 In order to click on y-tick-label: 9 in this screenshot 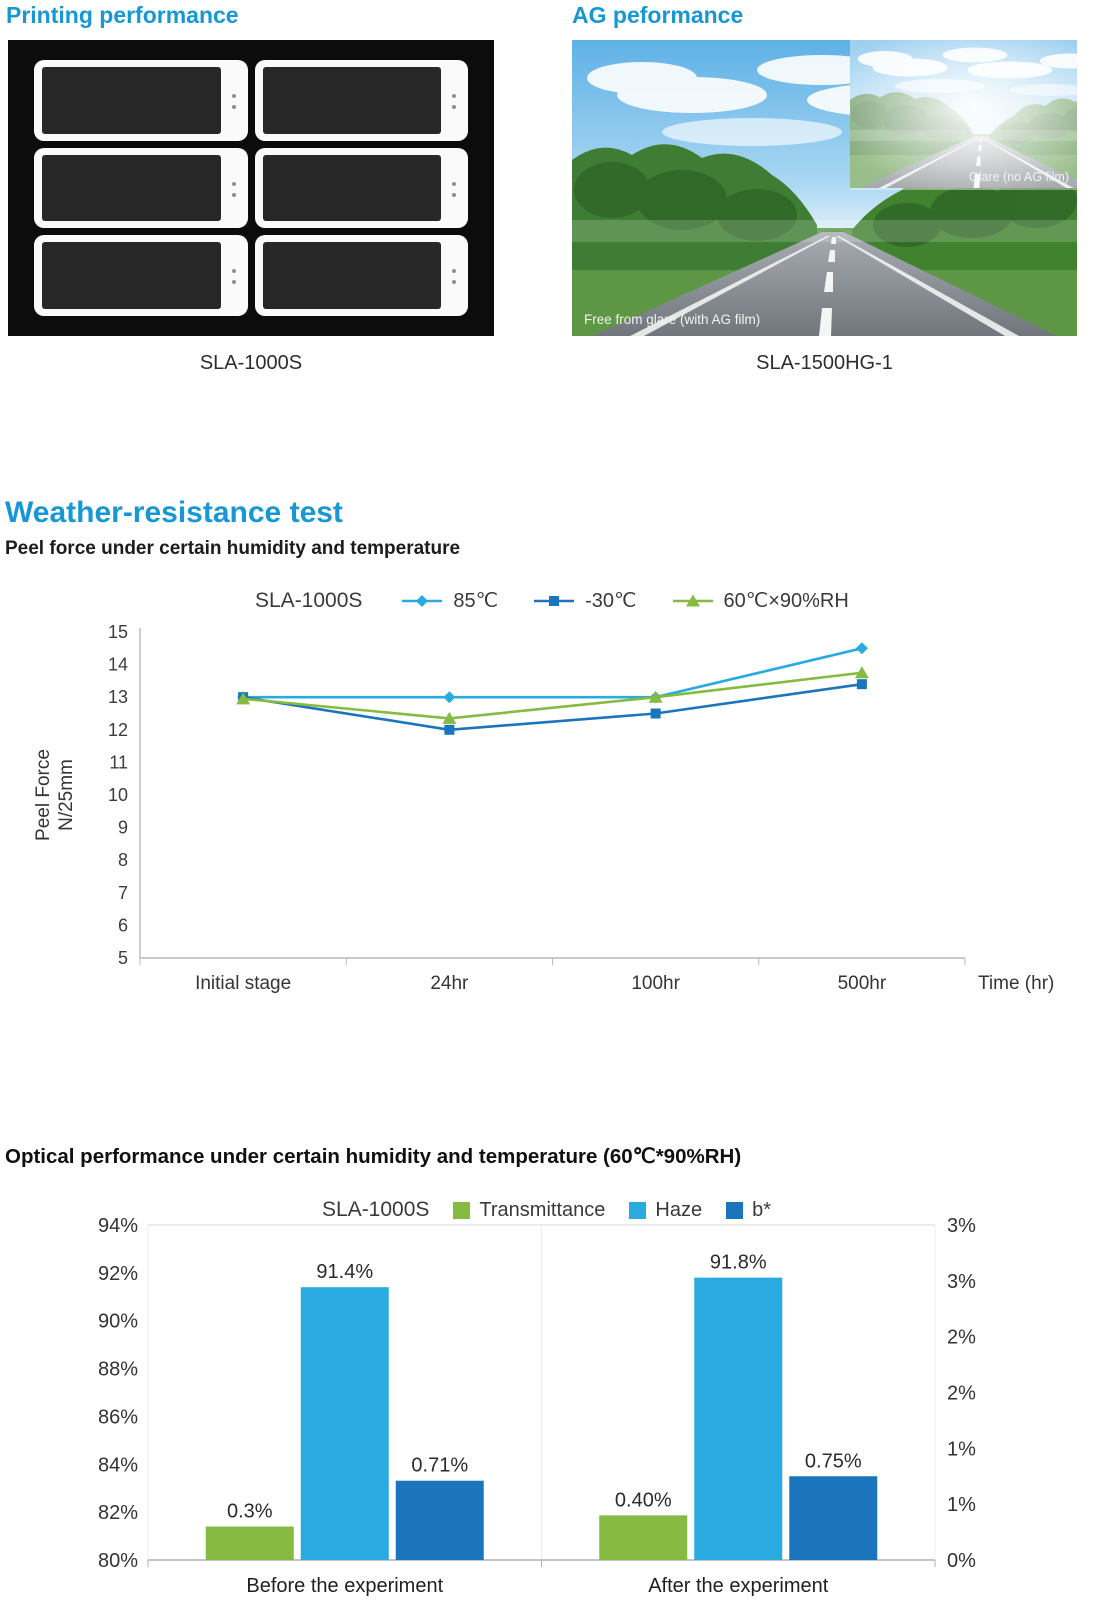, I will do `click(123, 828)`.